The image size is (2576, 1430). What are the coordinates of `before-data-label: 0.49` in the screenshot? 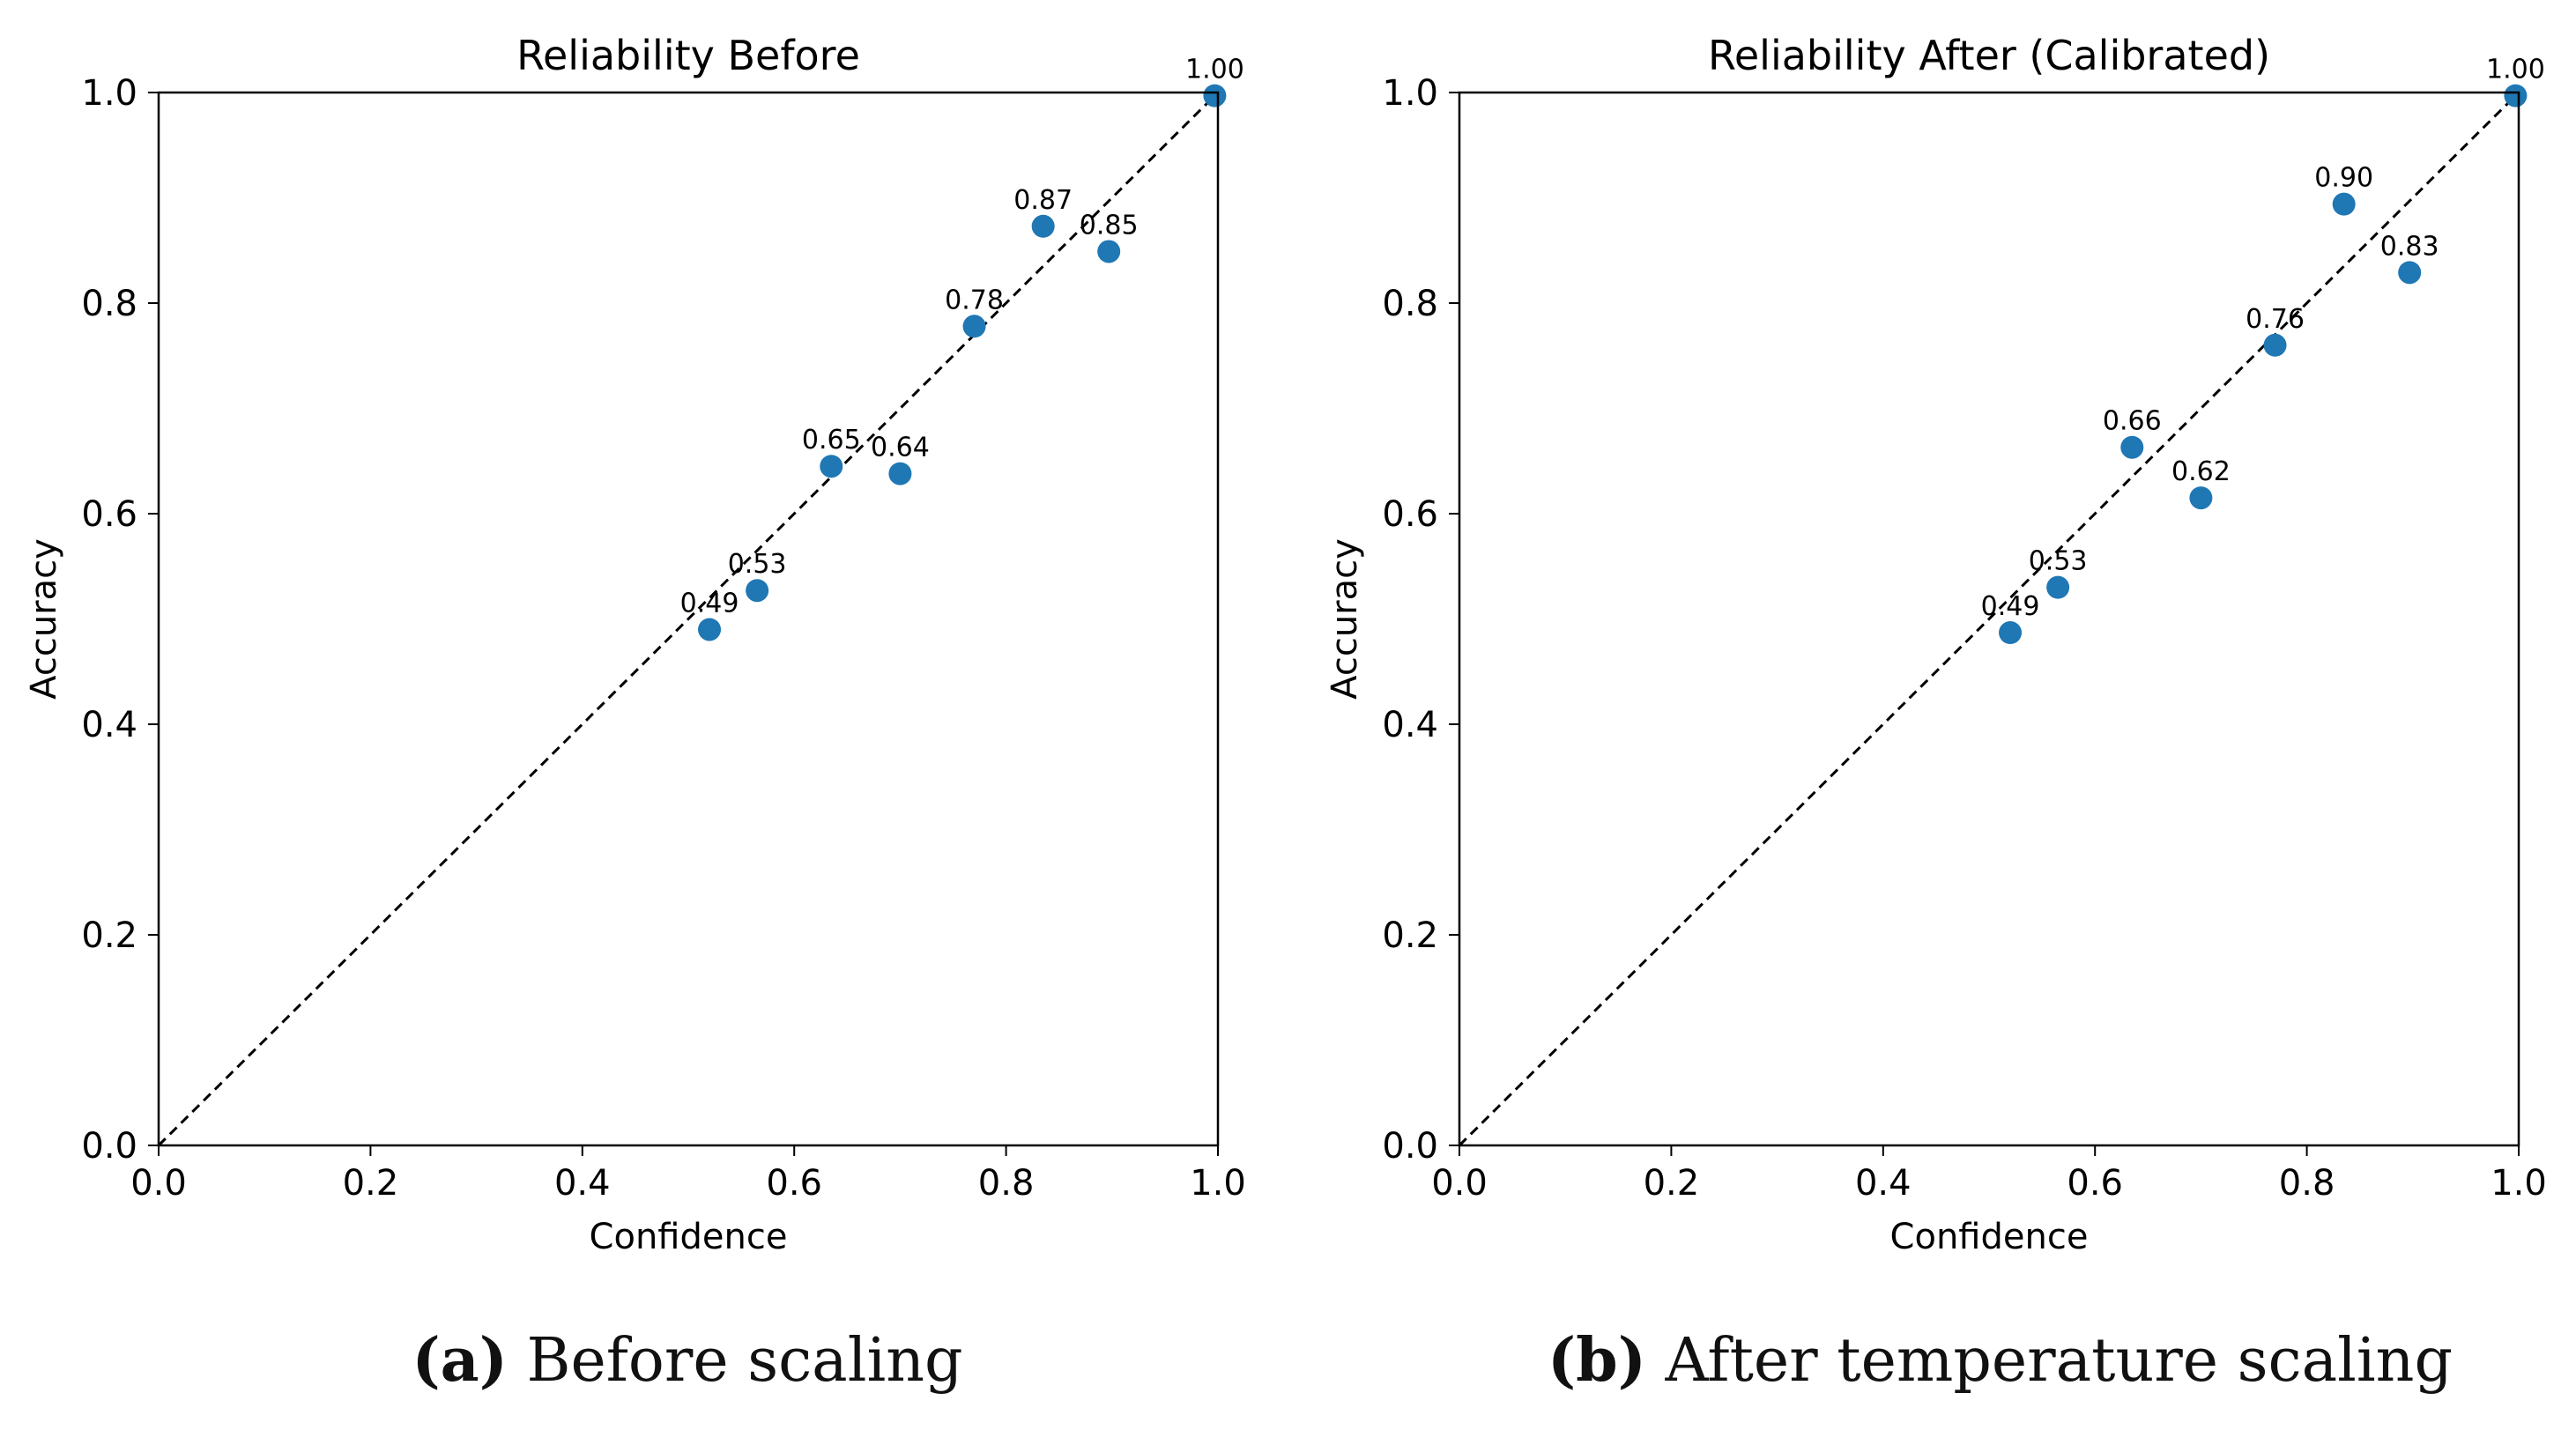 It's located at (709, 603).